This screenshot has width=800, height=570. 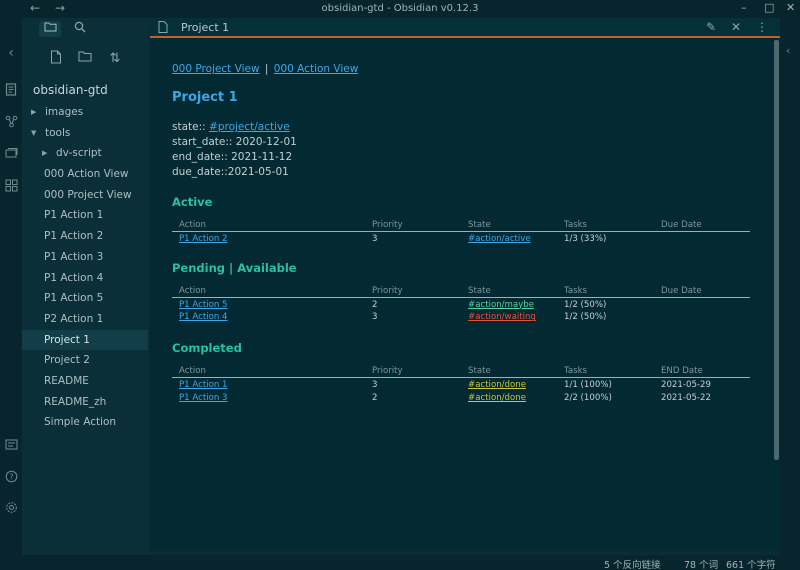 I want to click on graph-icon, so click(x=11, y=122).